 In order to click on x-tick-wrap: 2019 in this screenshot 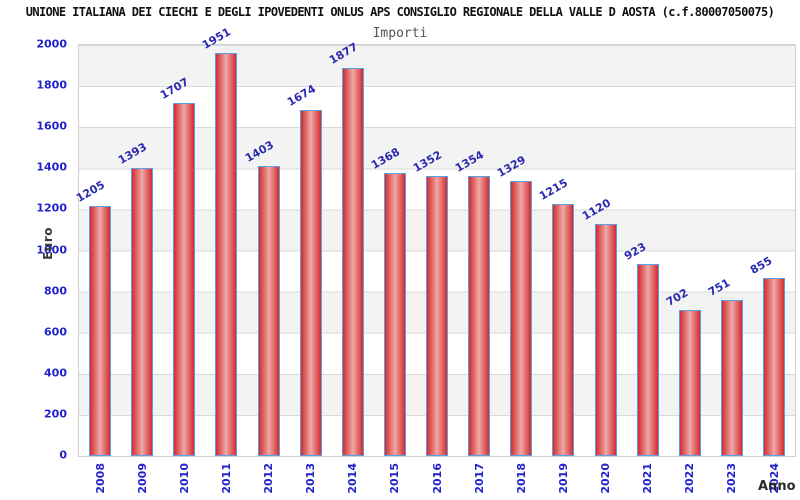, I will do `click(563, 478)`.